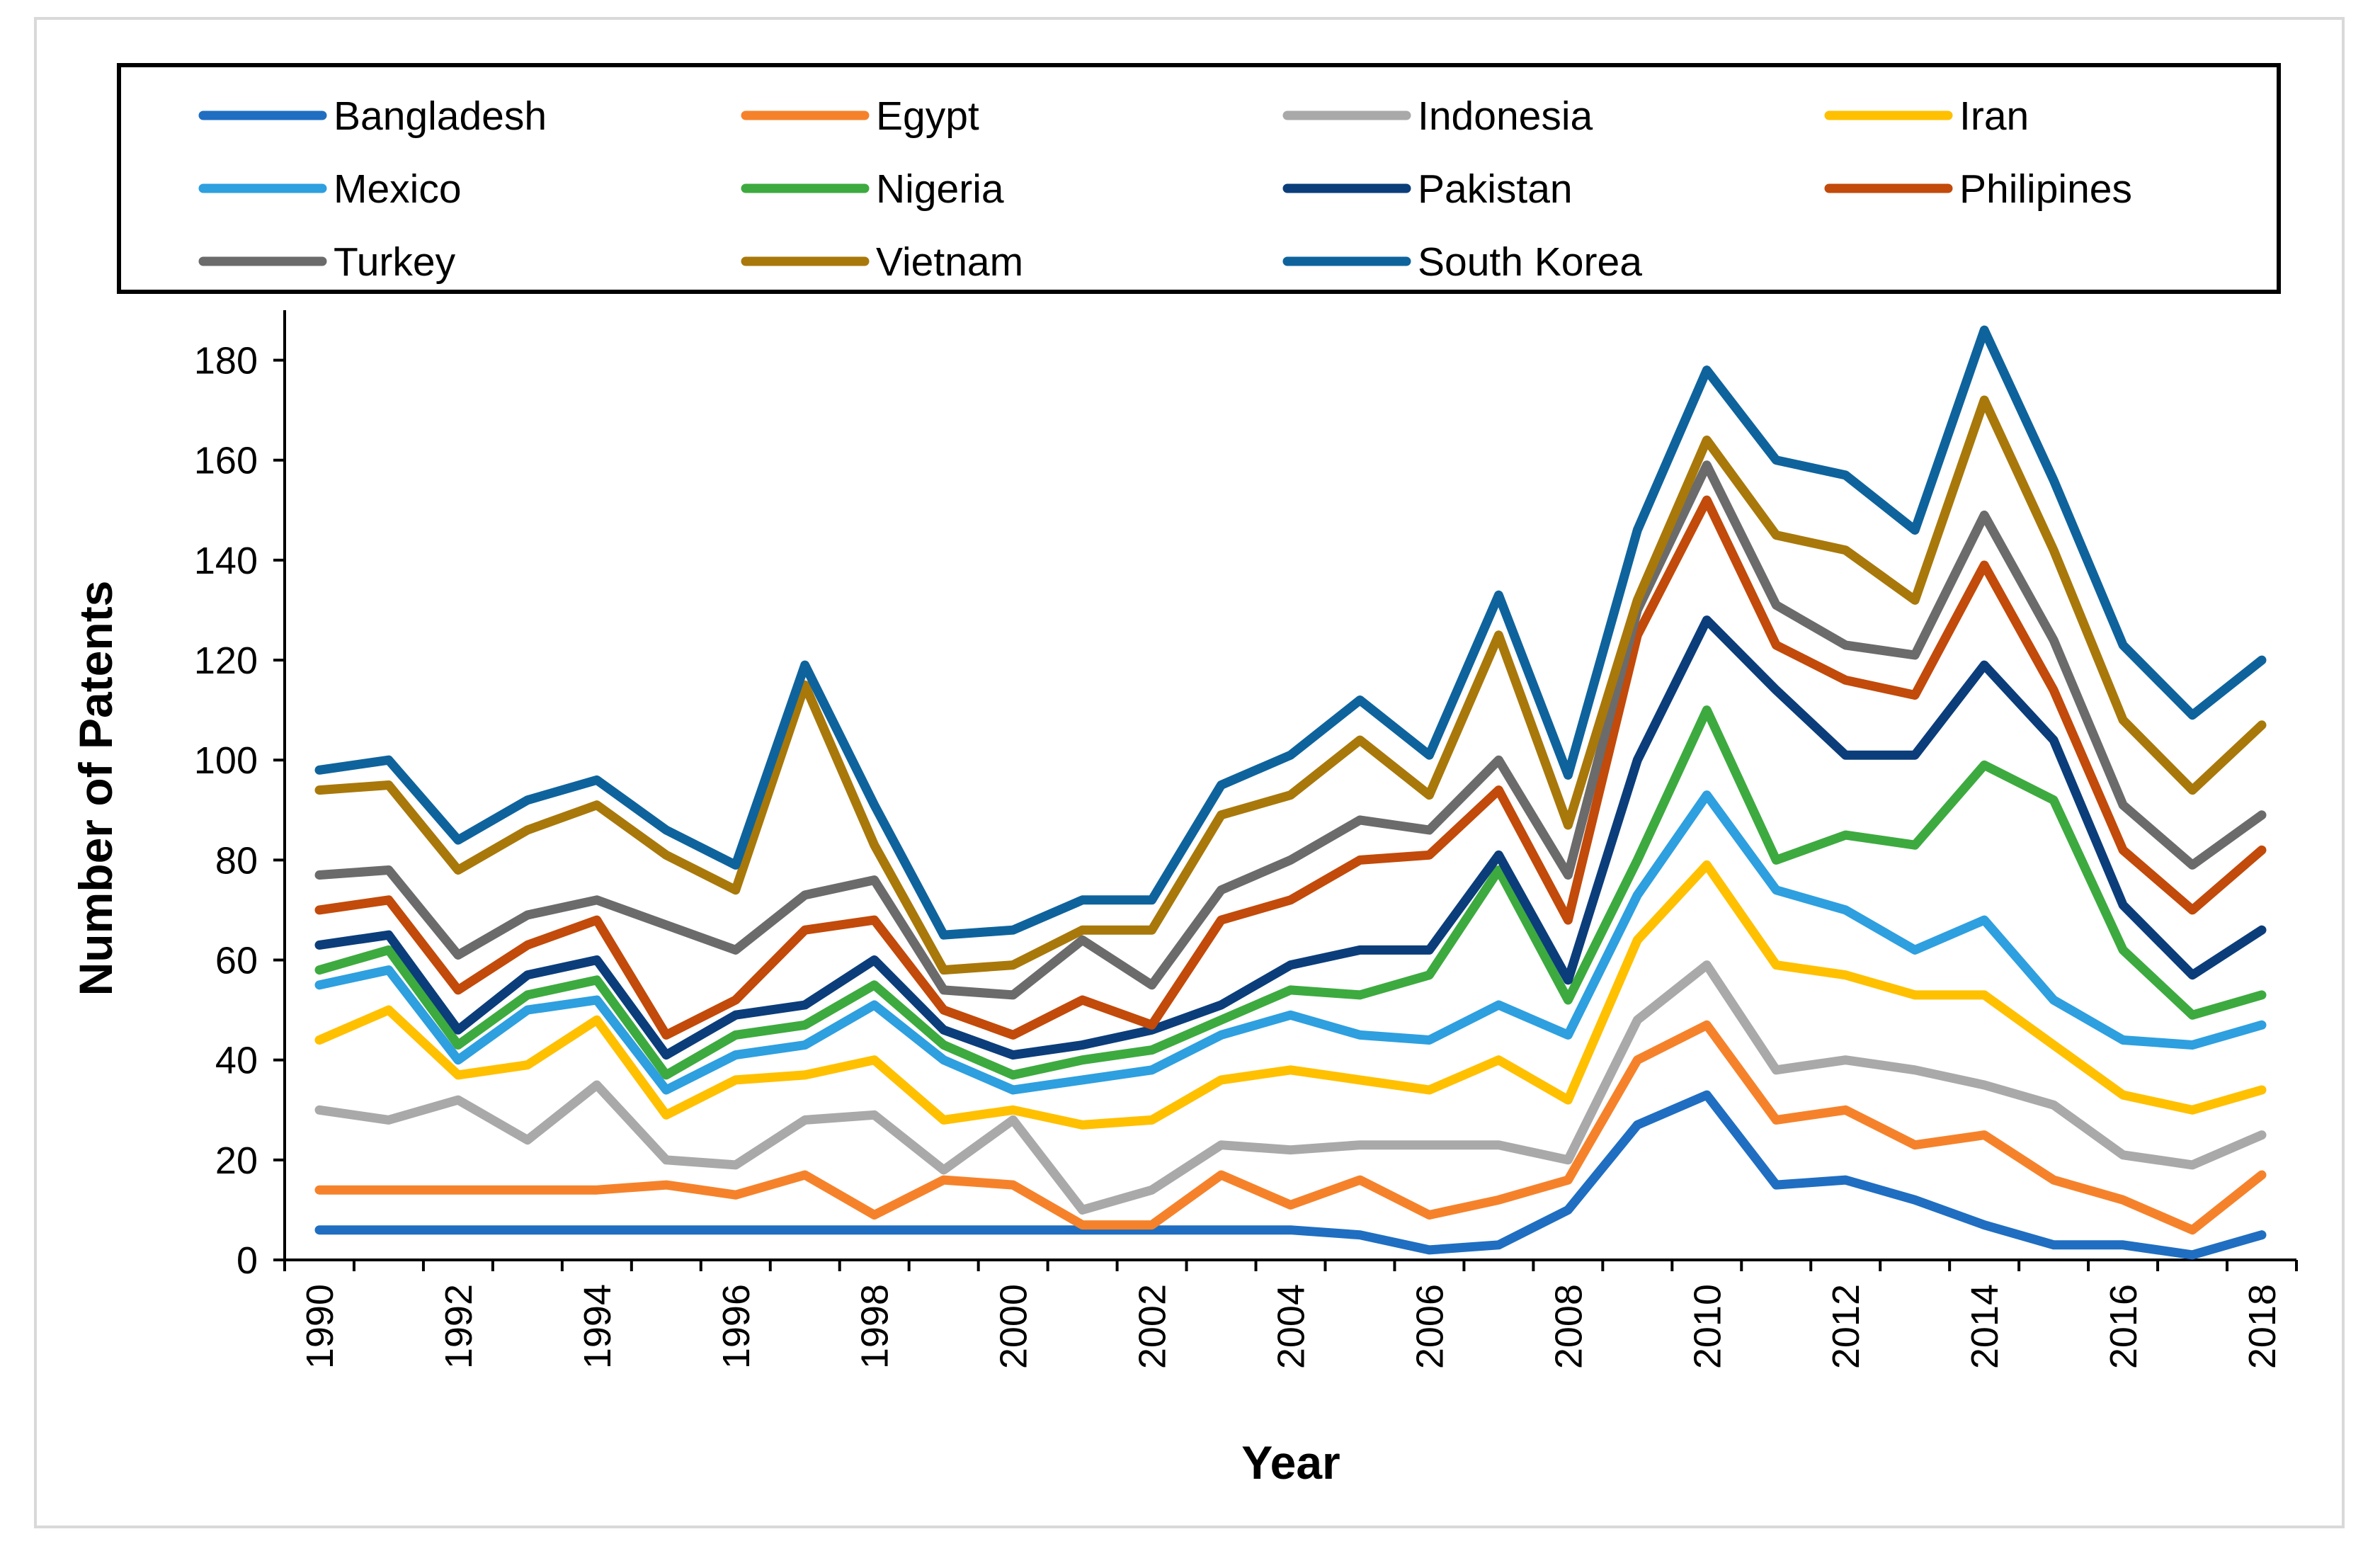 This screenshot has width=2380, height=1551. What do you see at coordinates (1153, 1326) in the screenshot?
I see `x-tick-label: 2002` at bounding box center [1153, 1326].